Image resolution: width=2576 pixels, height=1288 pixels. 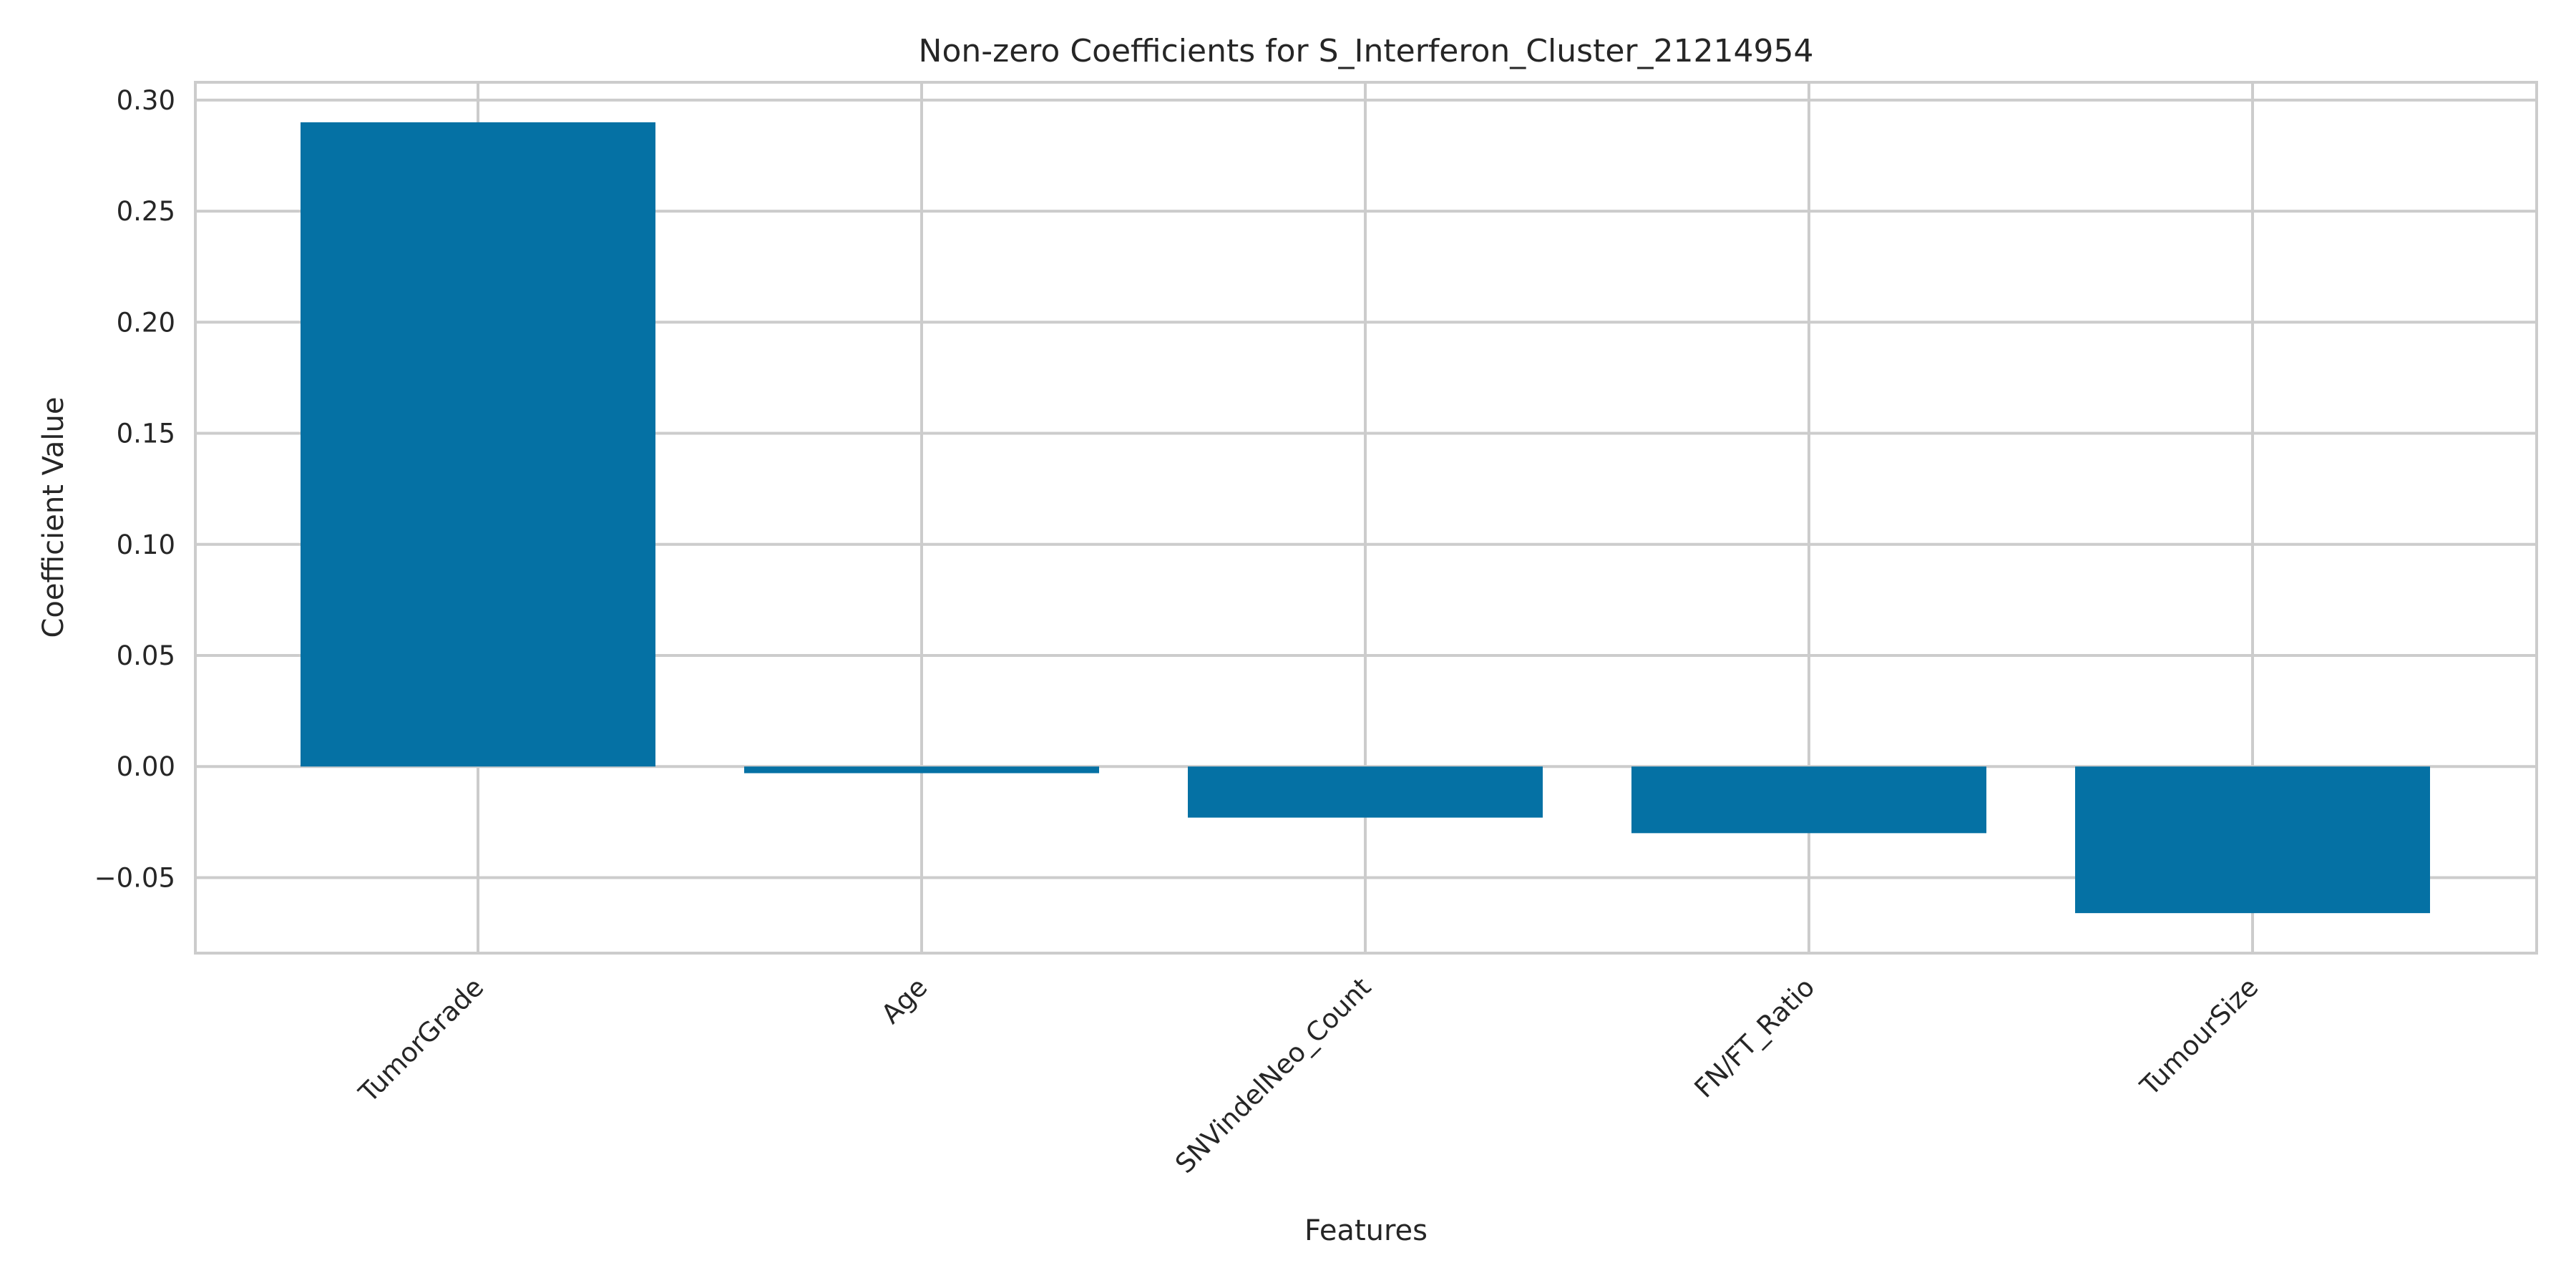 What do you see at coordinates (1365, 792) in the screenshot?
I see `bar-snvindelneo-count` at bounding box center [1365, 792].